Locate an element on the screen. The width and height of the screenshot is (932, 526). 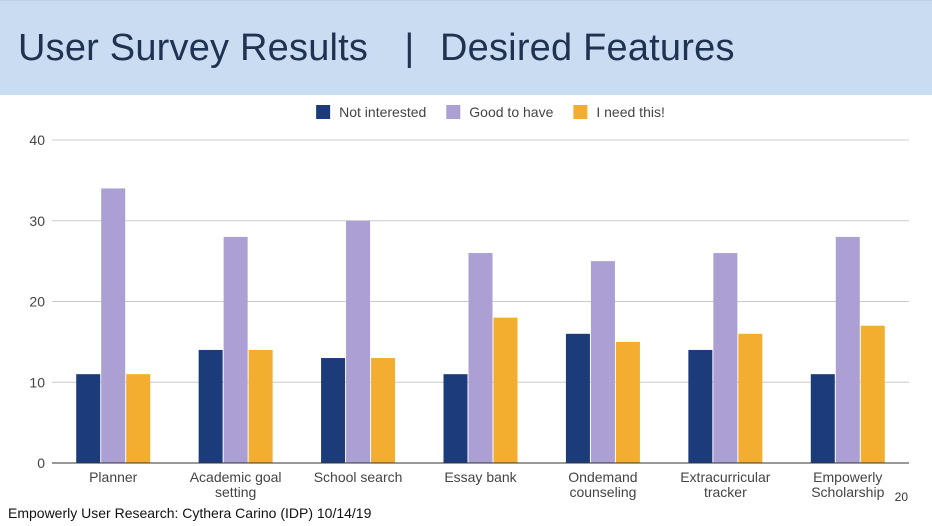
legend-label: Not interested is located at coordinates (382, 112).